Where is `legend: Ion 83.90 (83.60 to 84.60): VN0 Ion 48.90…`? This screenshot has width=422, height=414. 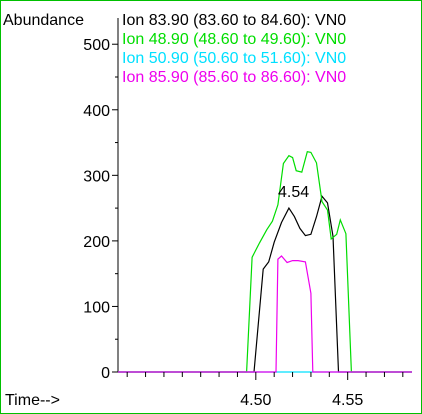
legend: Ion 83.90 (83.60 to 84.60): VN0 Ion 48.90… is located at coordinates (234, 49).